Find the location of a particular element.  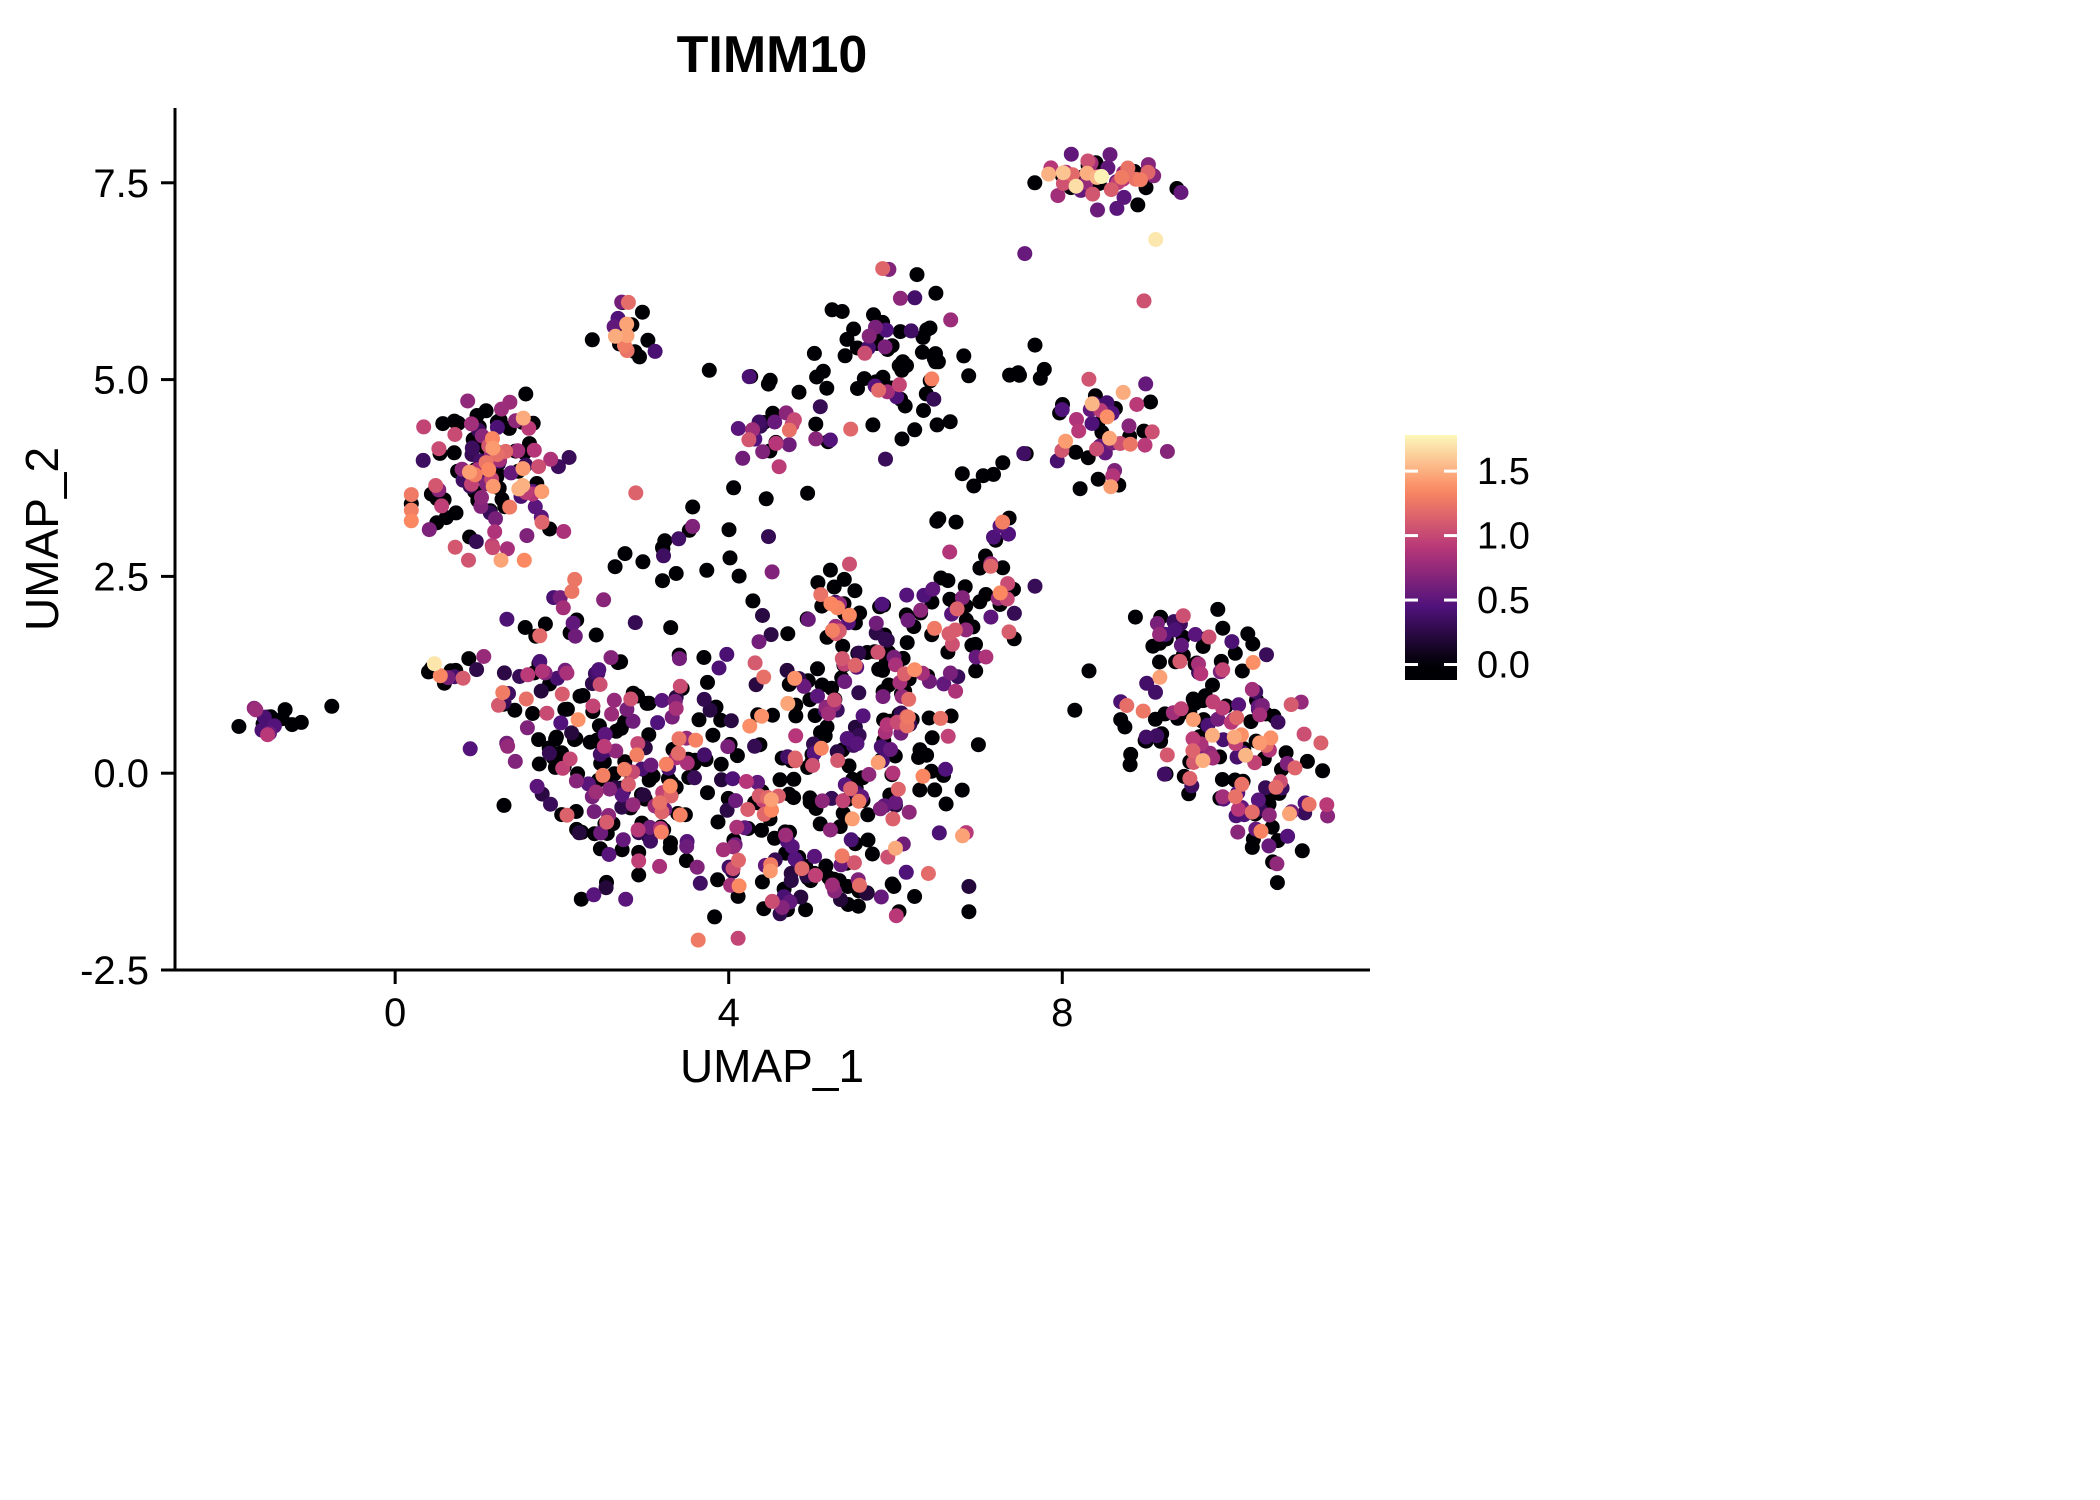

x-tick-label: 8 is located at coordinates (1062, 1013).